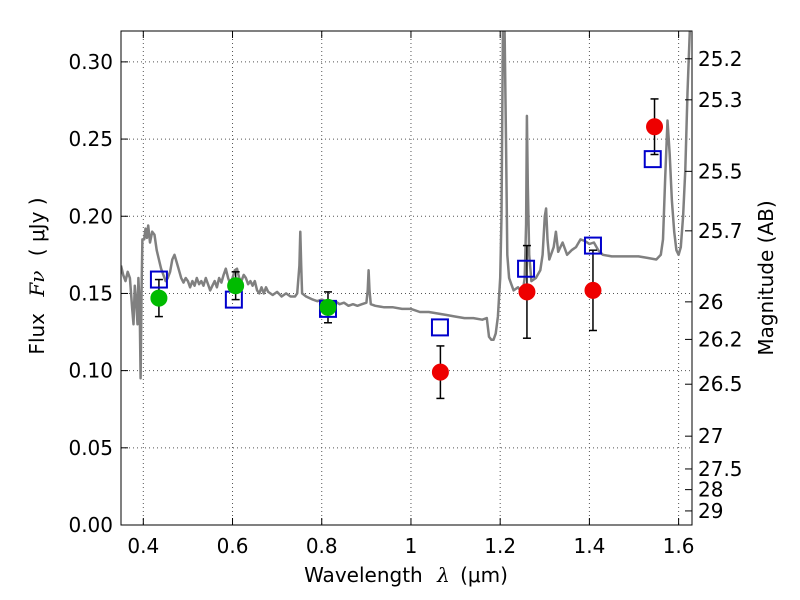 The width and height of the screenshot is (800, 600). I want to click on y-tick-label: 0.00, so click(90, 525).